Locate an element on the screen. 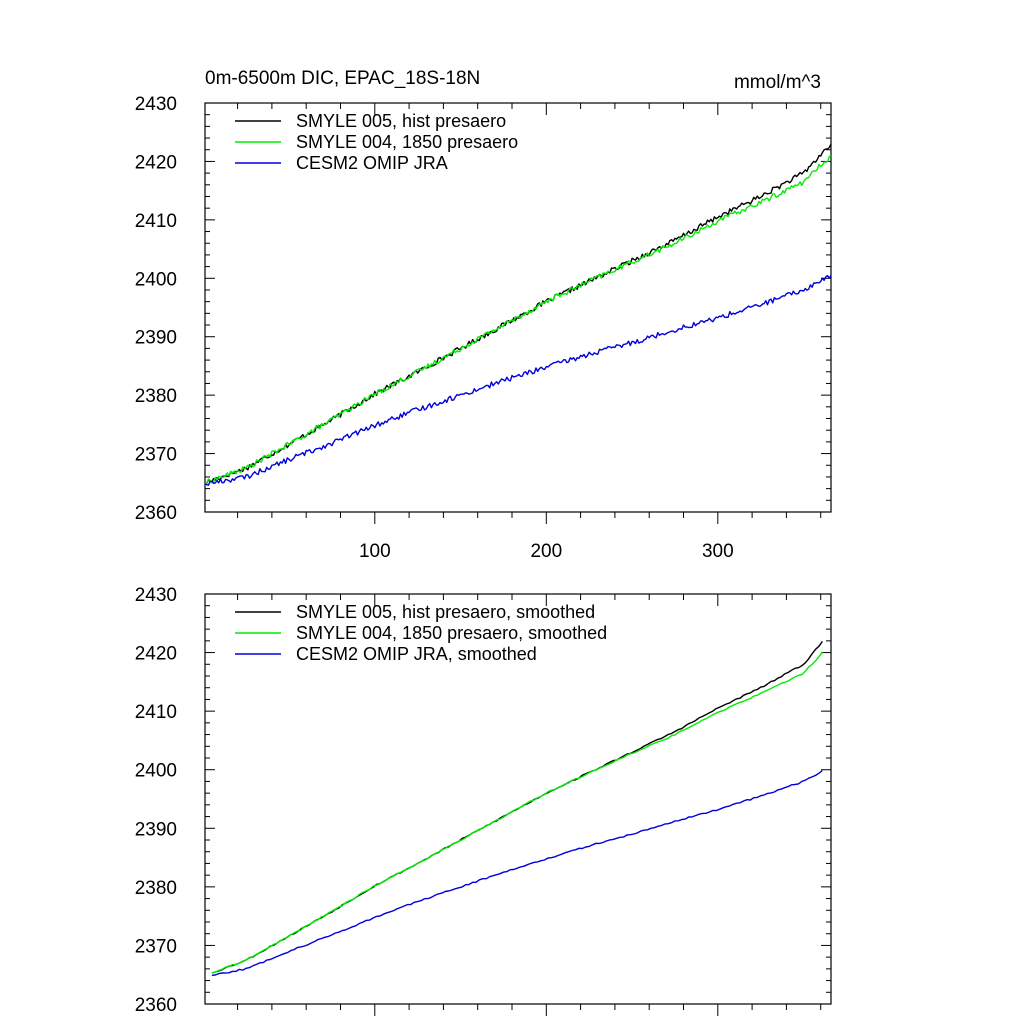 This screenshot has height=1024, width=1024. legend-label: SMYLE 005, hist presaero is located at coordinates (401, 121).